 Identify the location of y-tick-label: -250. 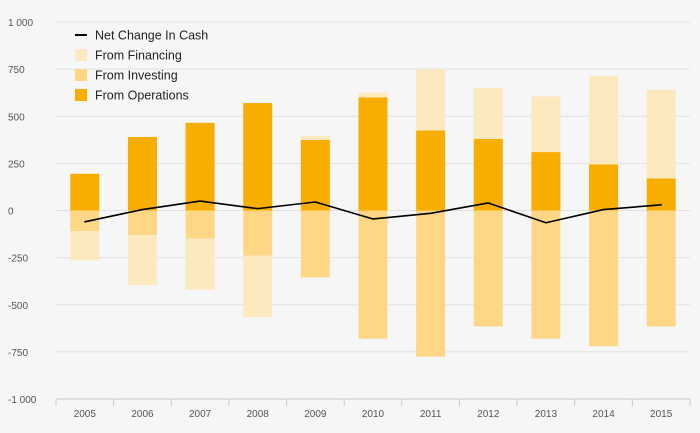
(18, 259).